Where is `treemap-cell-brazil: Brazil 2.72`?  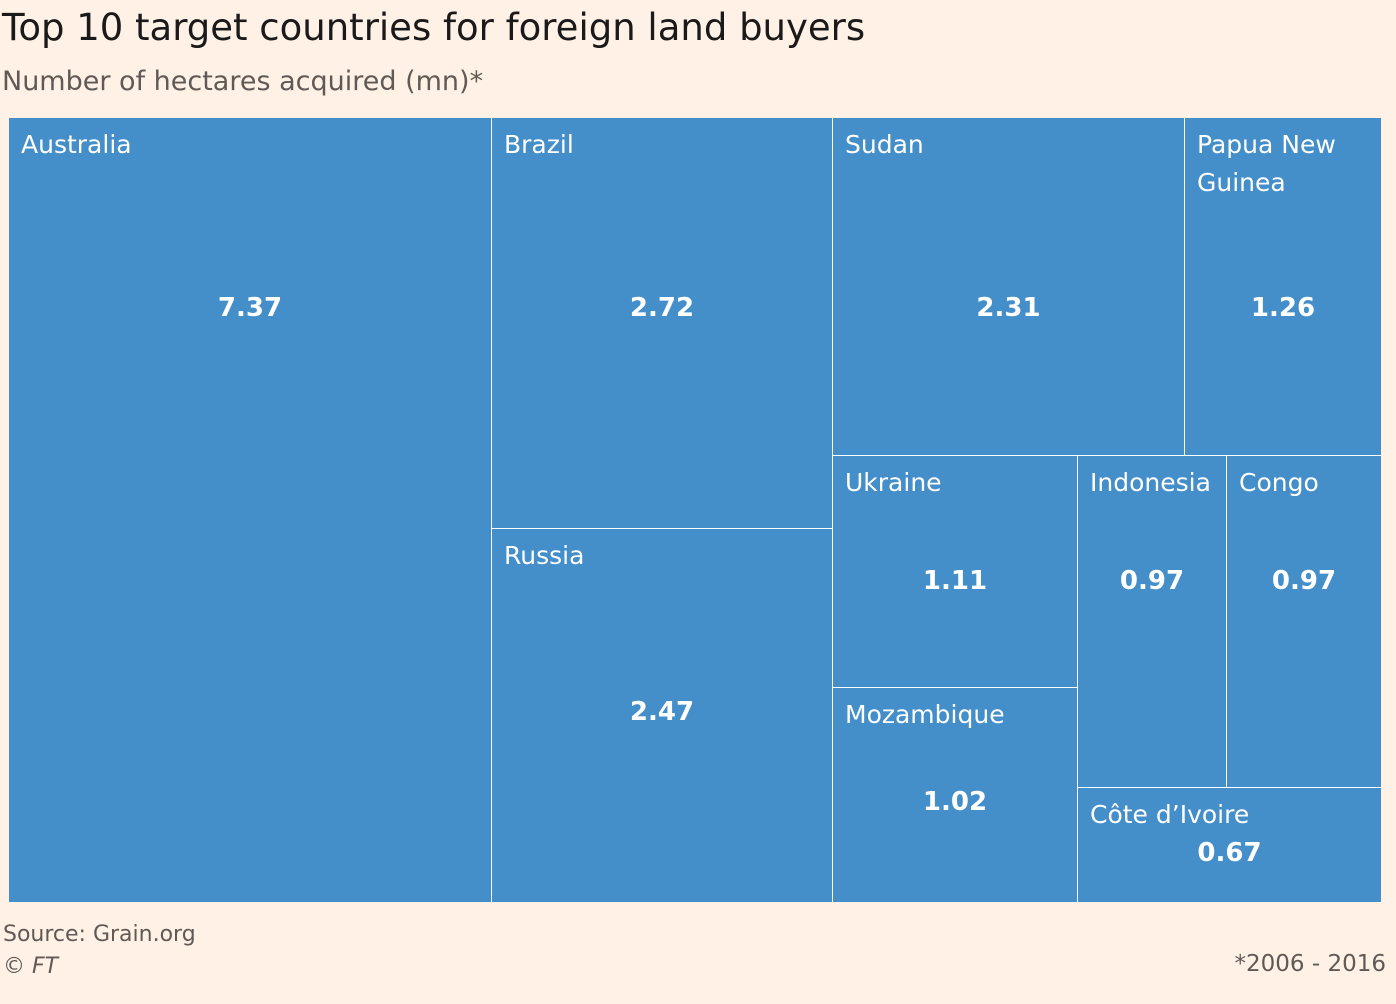
treemap-cell-brazil: Brazil 2.72 is located at coordinates (662, 323).